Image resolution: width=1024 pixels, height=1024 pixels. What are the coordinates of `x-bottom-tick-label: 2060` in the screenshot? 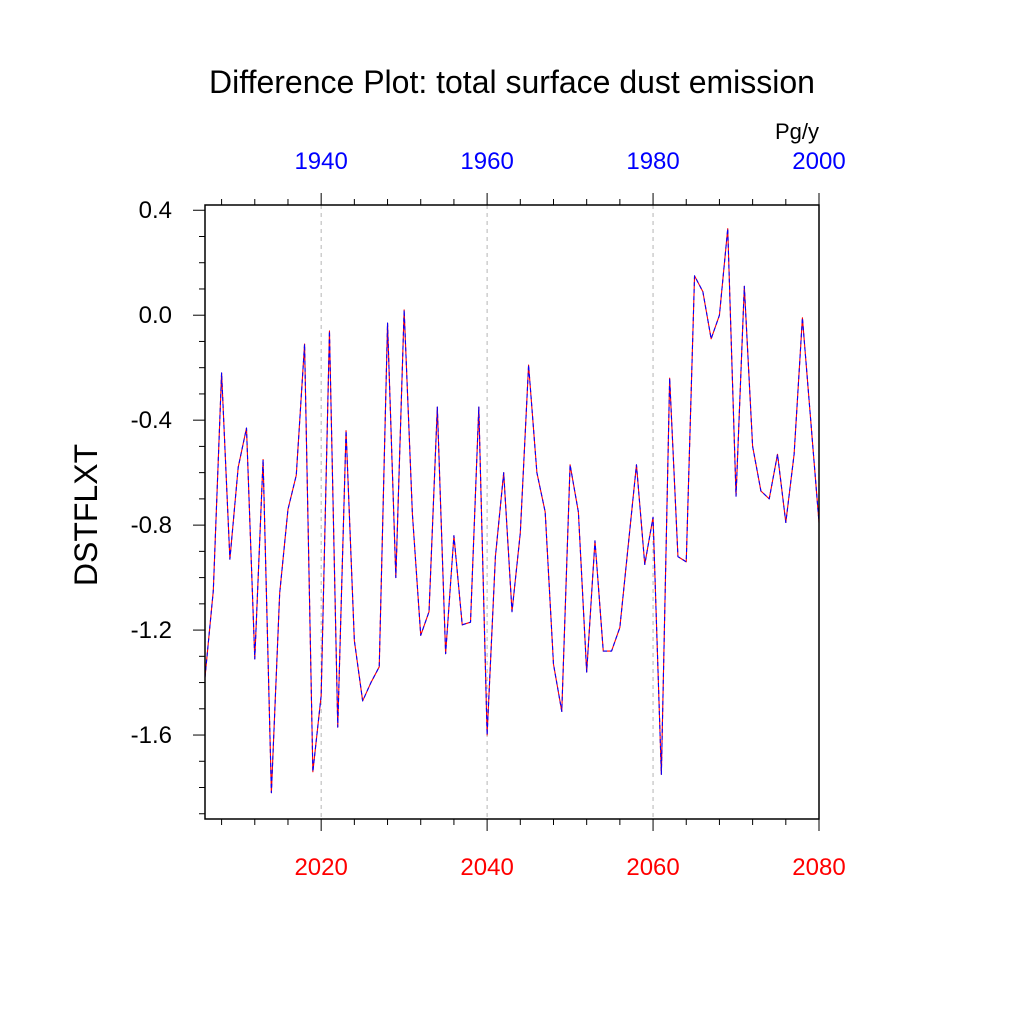 It's located at (652, 867).